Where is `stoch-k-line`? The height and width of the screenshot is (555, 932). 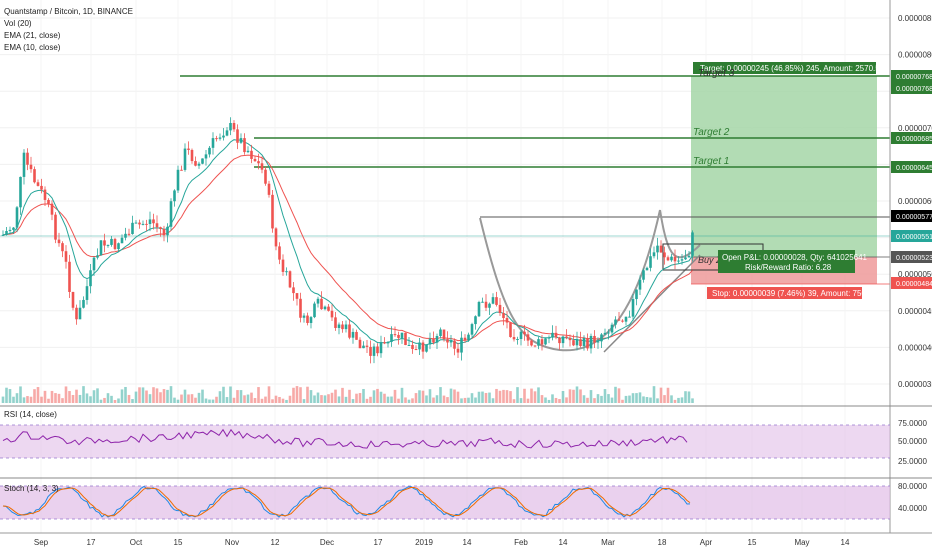 stoch-k-line is located at coordinates (346, 501).